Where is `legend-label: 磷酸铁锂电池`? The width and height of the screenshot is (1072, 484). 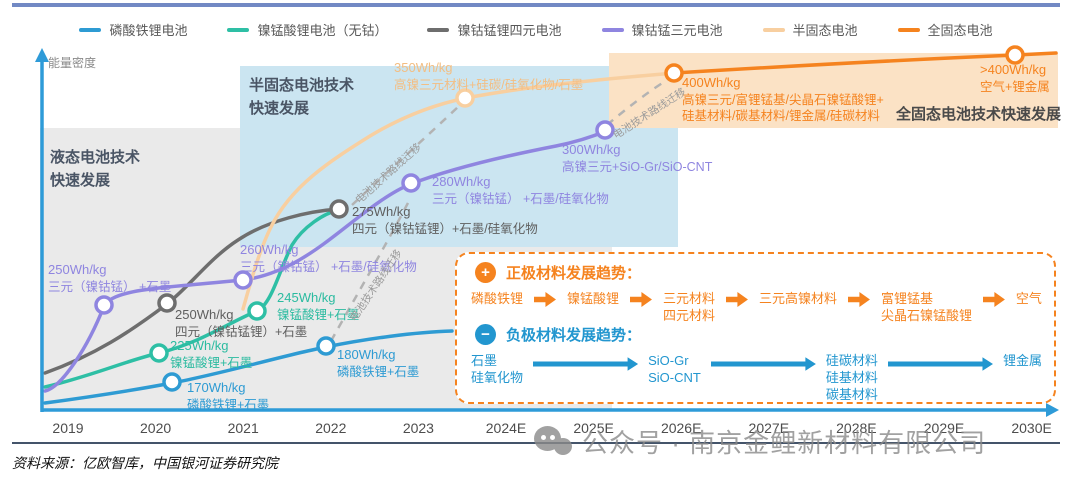
legend-label: 磷酸铁锂电池 is located at coordinates (148, 30).